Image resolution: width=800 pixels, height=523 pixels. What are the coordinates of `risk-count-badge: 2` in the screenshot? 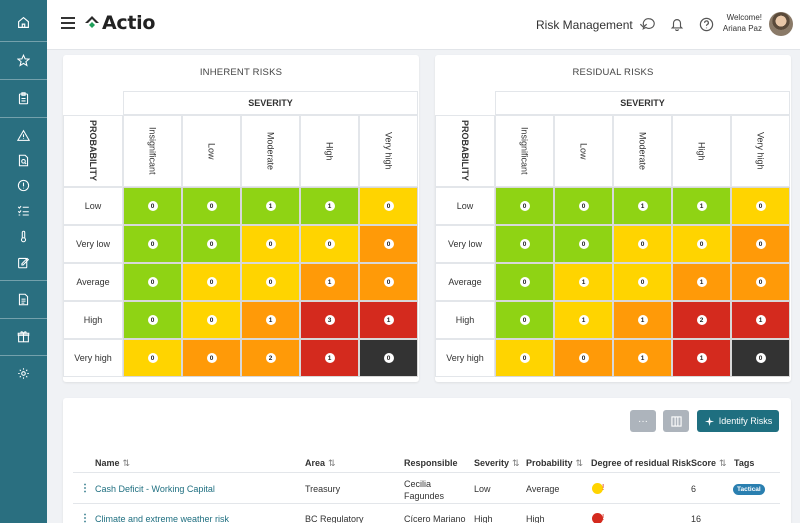 It's located at (270, 358).